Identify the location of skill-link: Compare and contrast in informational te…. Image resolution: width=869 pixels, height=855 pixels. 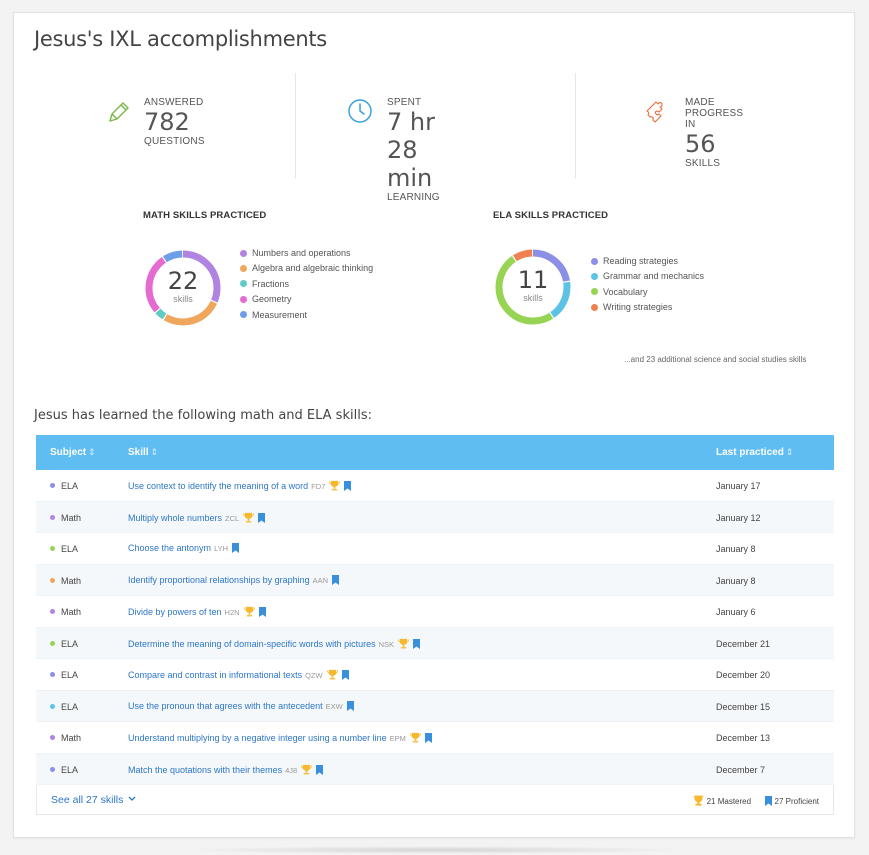
(215, 675).